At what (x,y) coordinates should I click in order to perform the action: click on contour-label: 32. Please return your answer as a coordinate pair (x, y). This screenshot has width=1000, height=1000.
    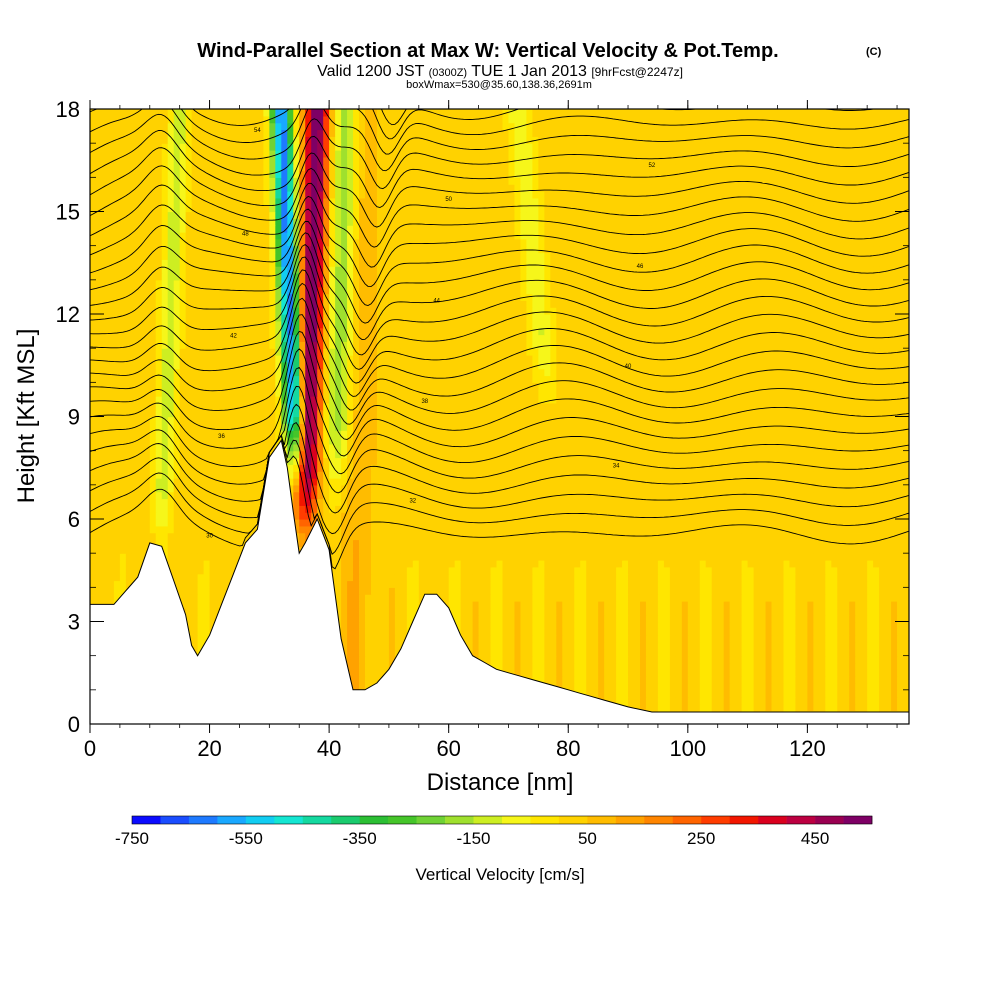
    Looking at the image, I should click on (412, 501).